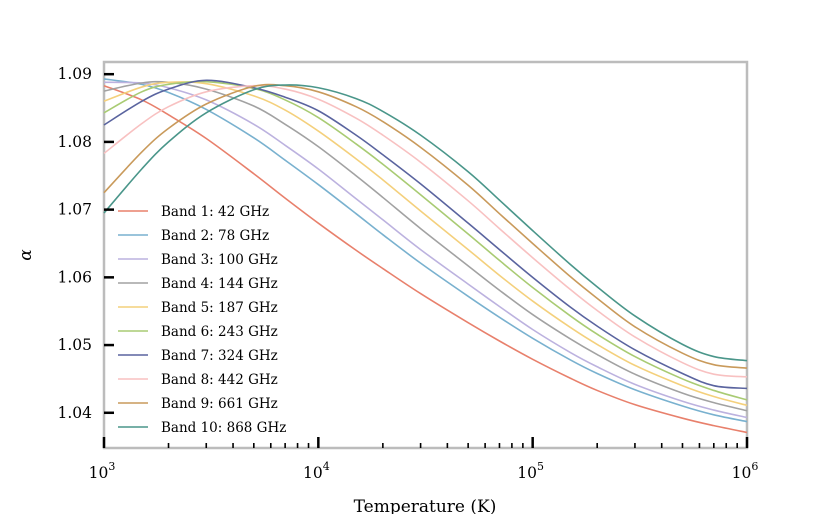 The height and width of the screenshot is (514, 831). I want to click on x-tick-label: 10⁶, so click(745, 471).